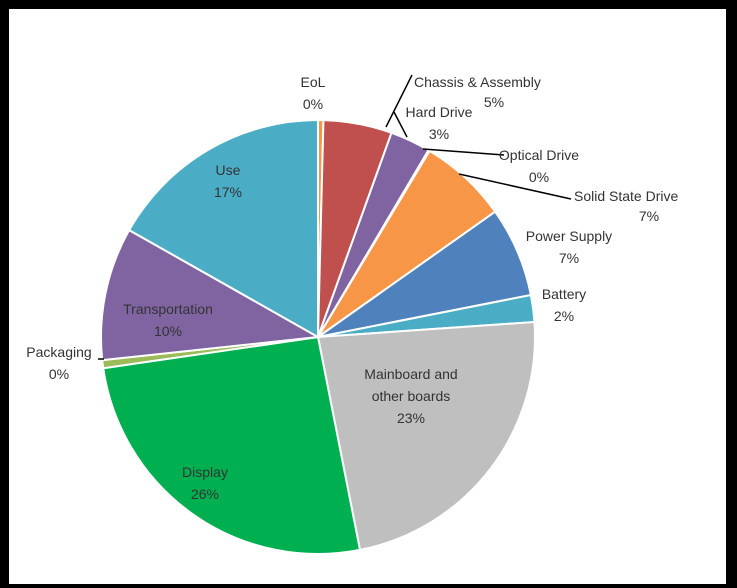 This screenshot has height=588, width=737. What do you see at coordinates (228, 192) in the screenshot?
I see `label-use-value: 17%` at bounding box center [228, 192].